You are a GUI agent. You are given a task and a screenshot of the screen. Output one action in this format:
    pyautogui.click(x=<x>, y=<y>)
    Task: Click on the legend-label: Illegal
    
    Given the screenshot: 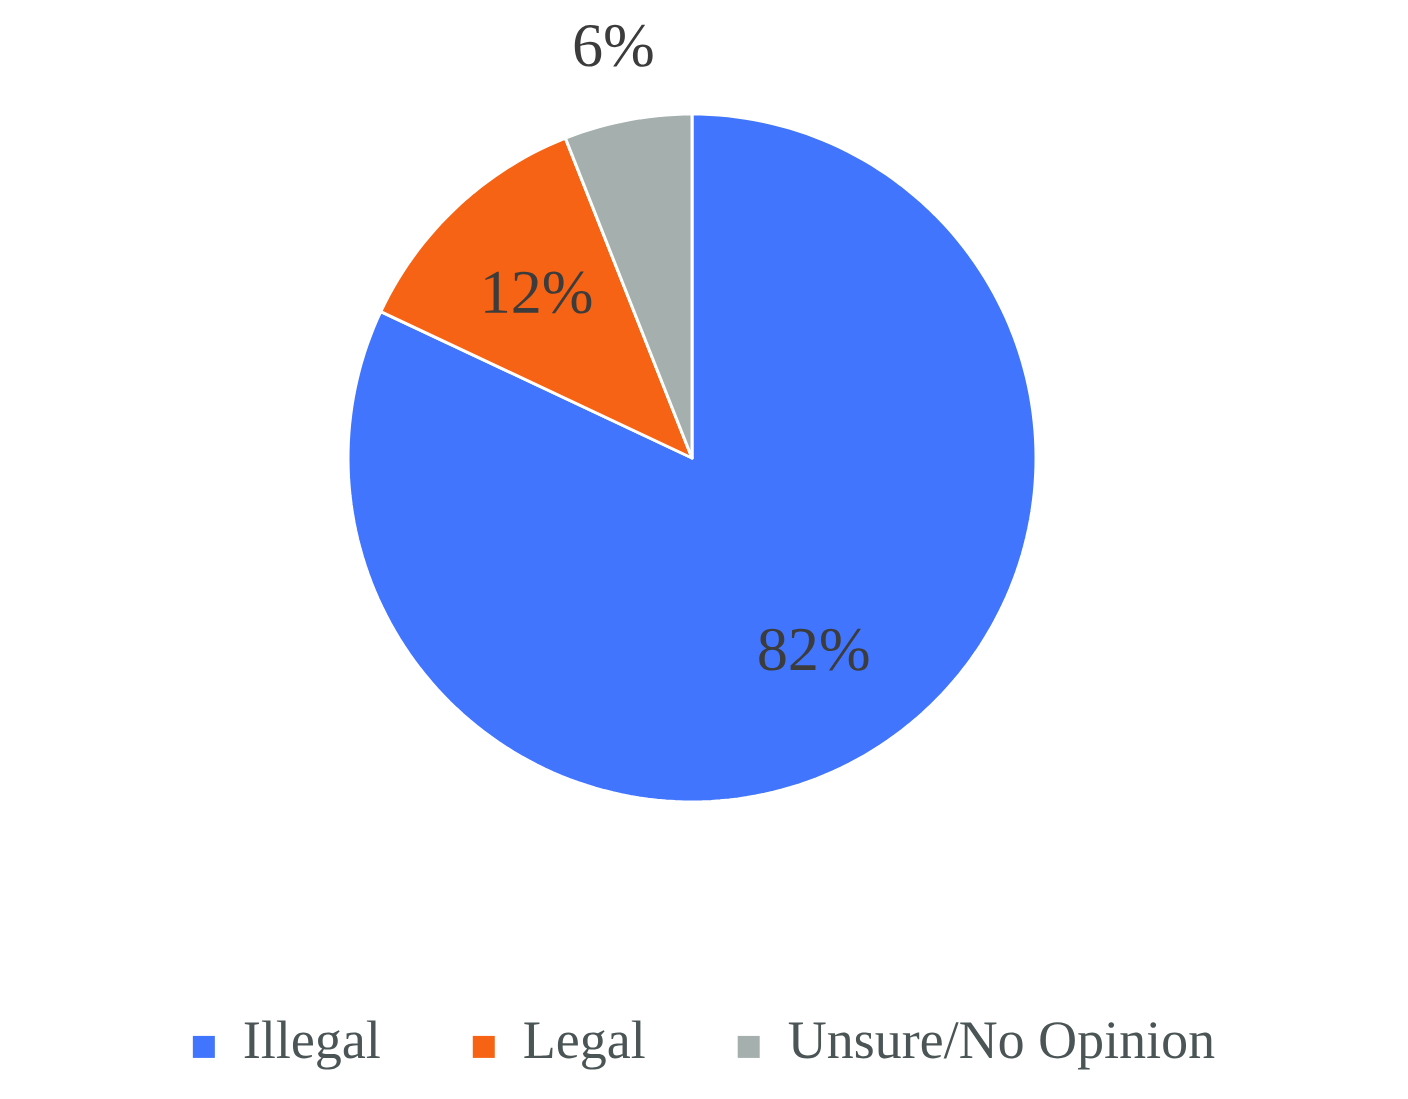 What is the action you would take?
    pyautogui.click(x=312, y=1045)
    